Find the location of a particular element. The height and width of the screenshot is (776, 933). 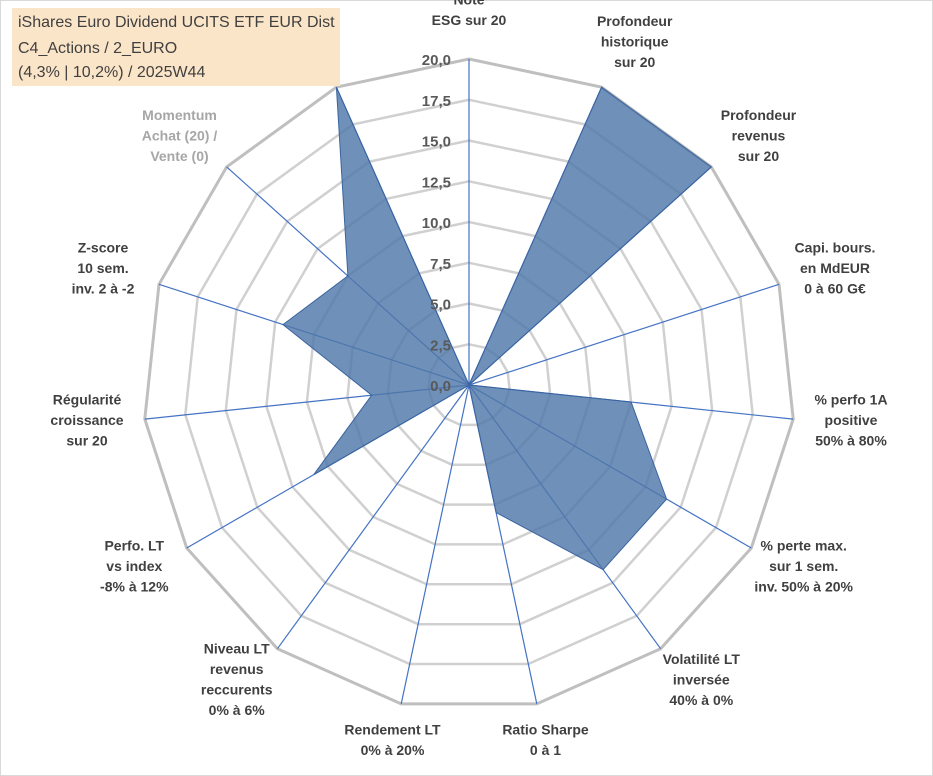

axis-label-line: sur 1 sem. is located at coordinates (803, 566).